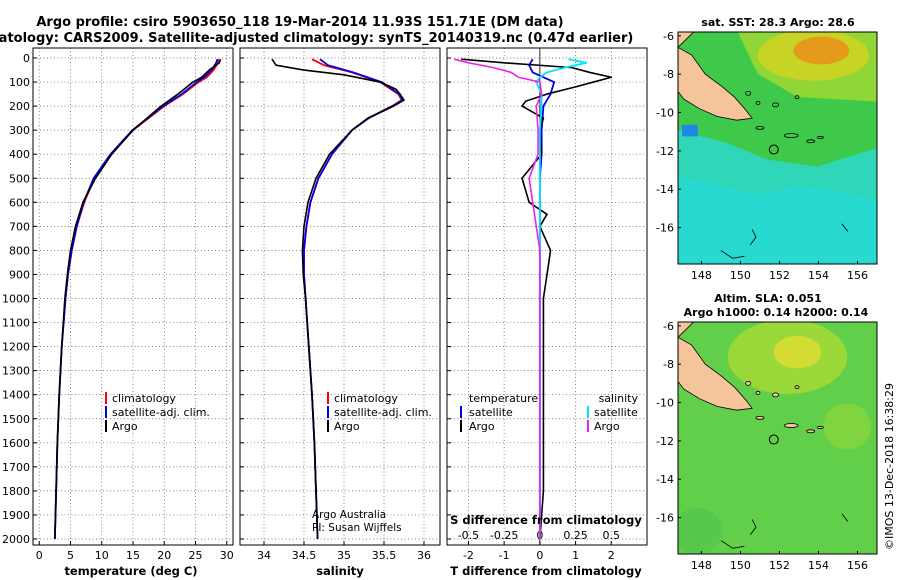 This screenshot has height=580, width=900. What do you see at coordinates (767, 298) in the screenshot?
I see `sla-map-title1: Altim. SLA: 0.051` at bounding box center [767, 298].